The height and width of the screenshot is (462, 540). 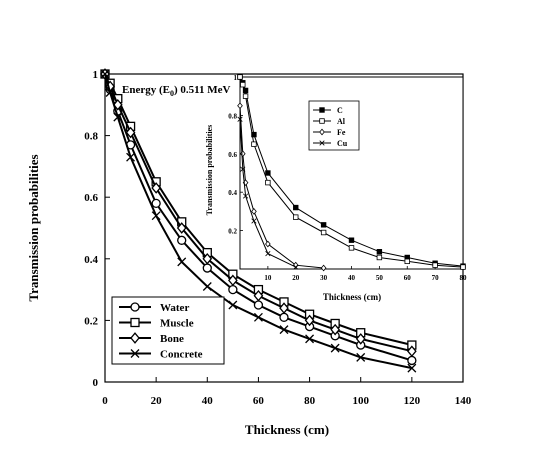 What do you see at coordinates (412, 401) in the screenshot?
I see `main-x-tick-label: 120` at bounding box center [412, 401].